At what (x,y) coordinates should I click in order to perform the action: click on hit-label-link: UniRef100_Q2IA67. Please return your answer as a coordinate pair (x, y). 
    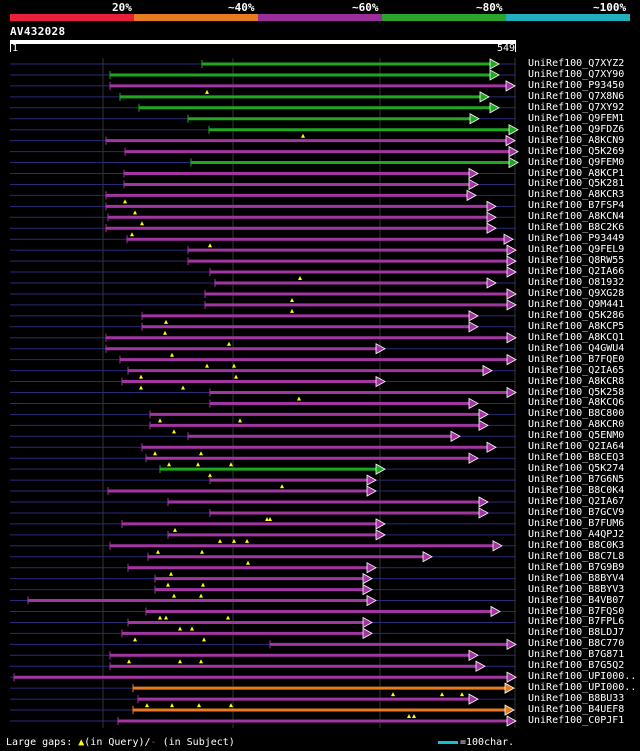
    Looking at the image, I should click on (576, 501).